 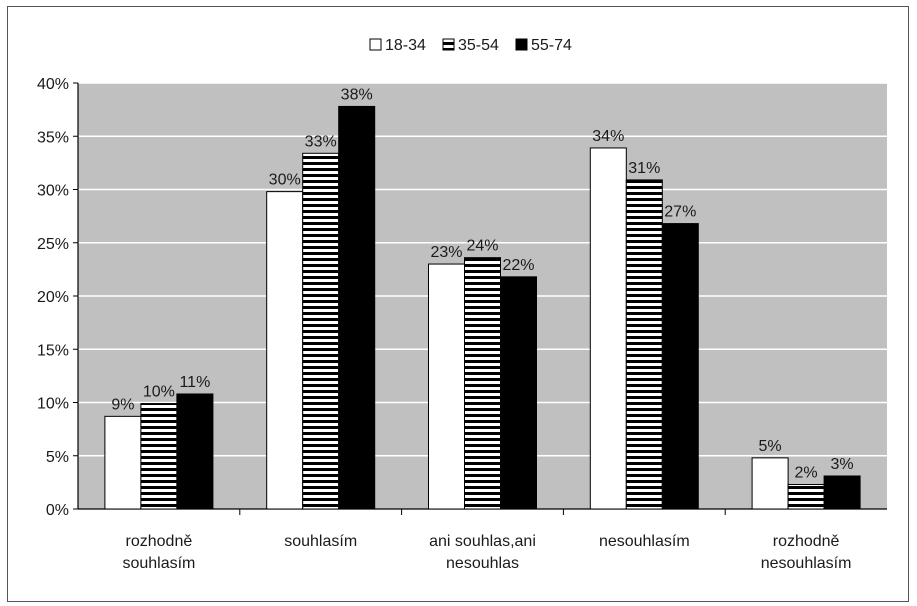 What do you see at coordinates (680, 212) in the screenshot?
I see `data-label: 27%` at bounding box center [680, 212].